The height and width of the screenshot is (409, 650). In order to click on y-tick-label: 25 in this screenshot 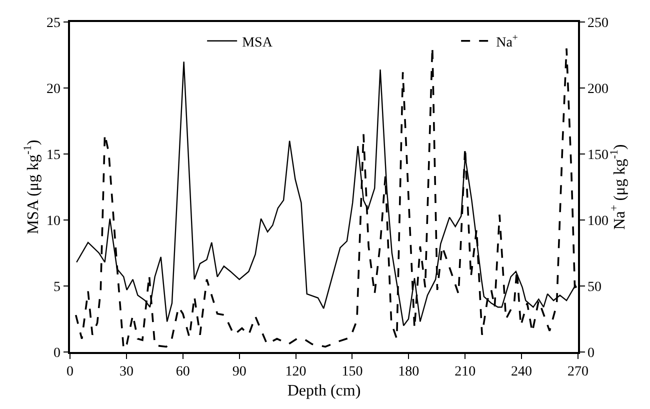, I will do `click(53, 23)`.